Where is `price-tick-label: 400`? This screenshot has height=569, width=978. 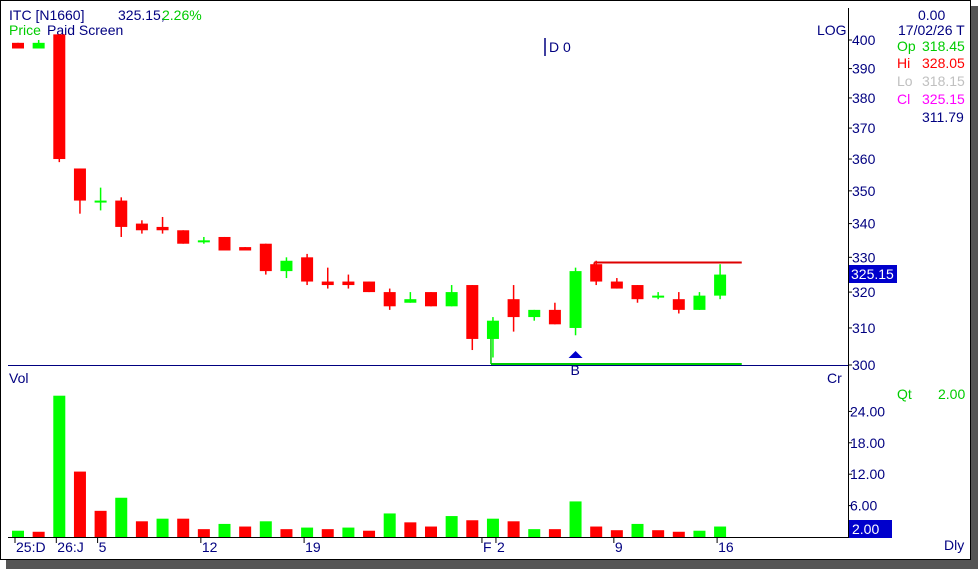 price-tick-label: 400 is located at coordinates (864, 40).